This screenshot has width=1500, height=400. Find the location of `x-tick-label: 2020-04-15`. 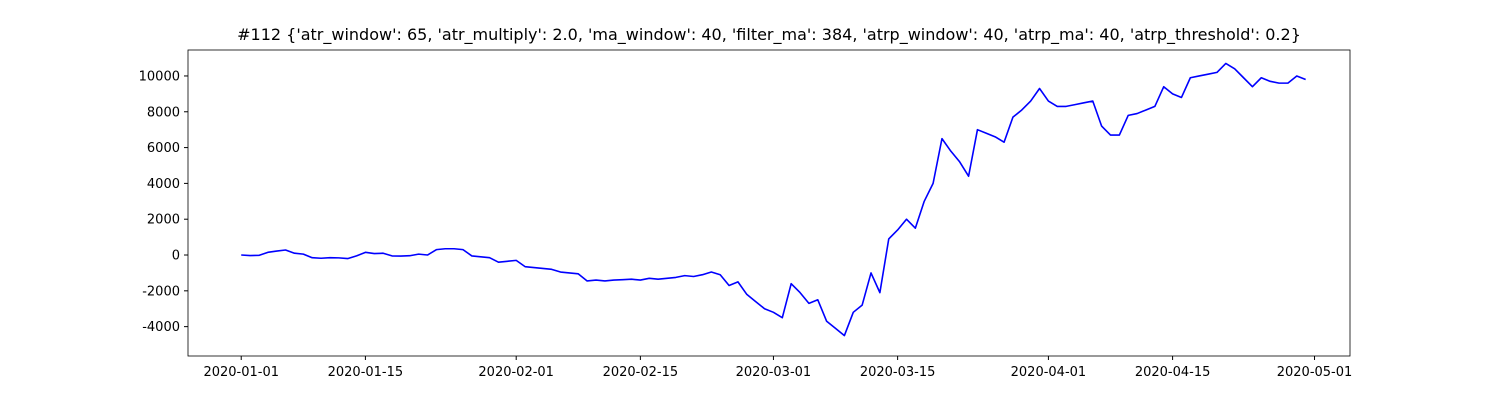

x-tick-label: 2020-04-15 is located at coordinates (1173, 372).